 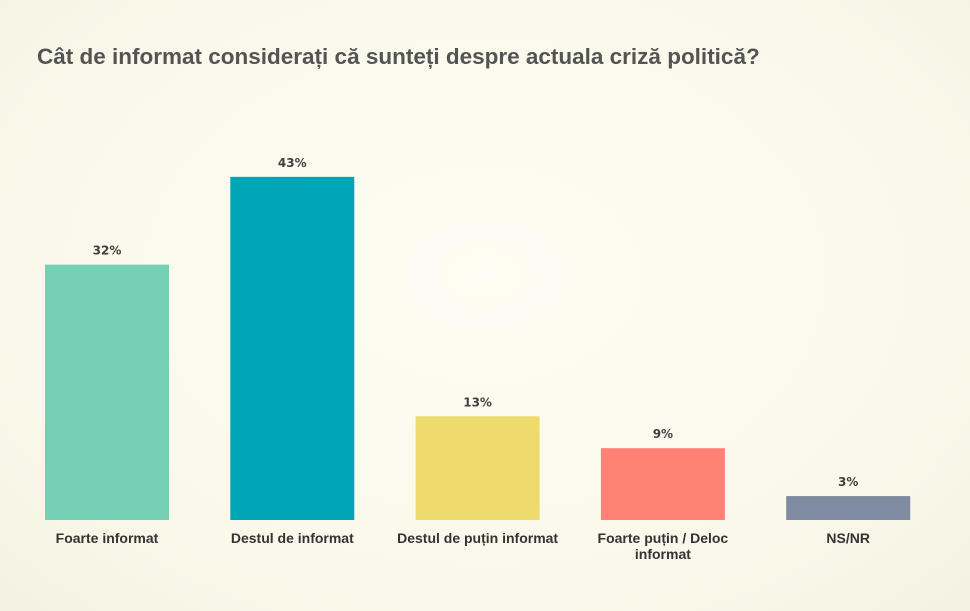 What do you see at coordinates (107, 538) in the screenshot?
I see `category-label: Foarte informat` at bounding box center [107, 538].